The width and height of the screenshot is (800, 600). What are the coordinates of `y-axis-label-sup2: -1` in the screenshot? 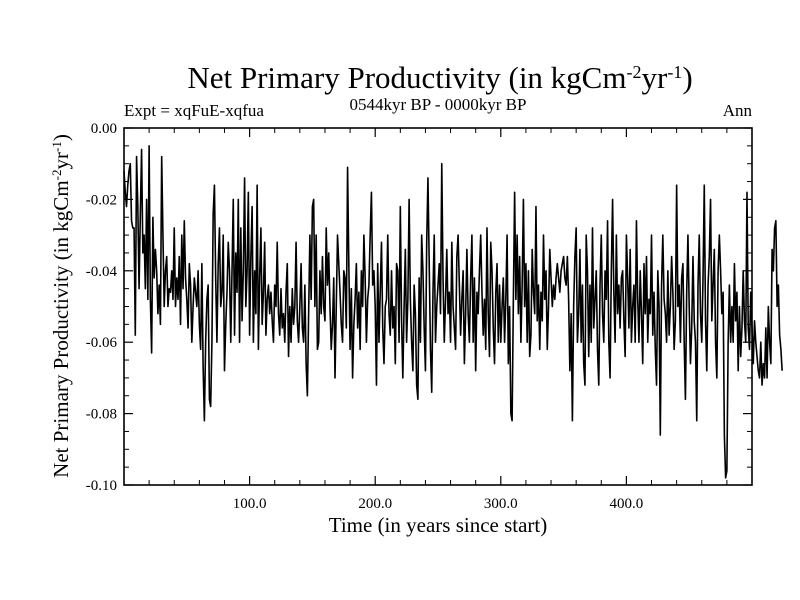 It's located at (56, 146).